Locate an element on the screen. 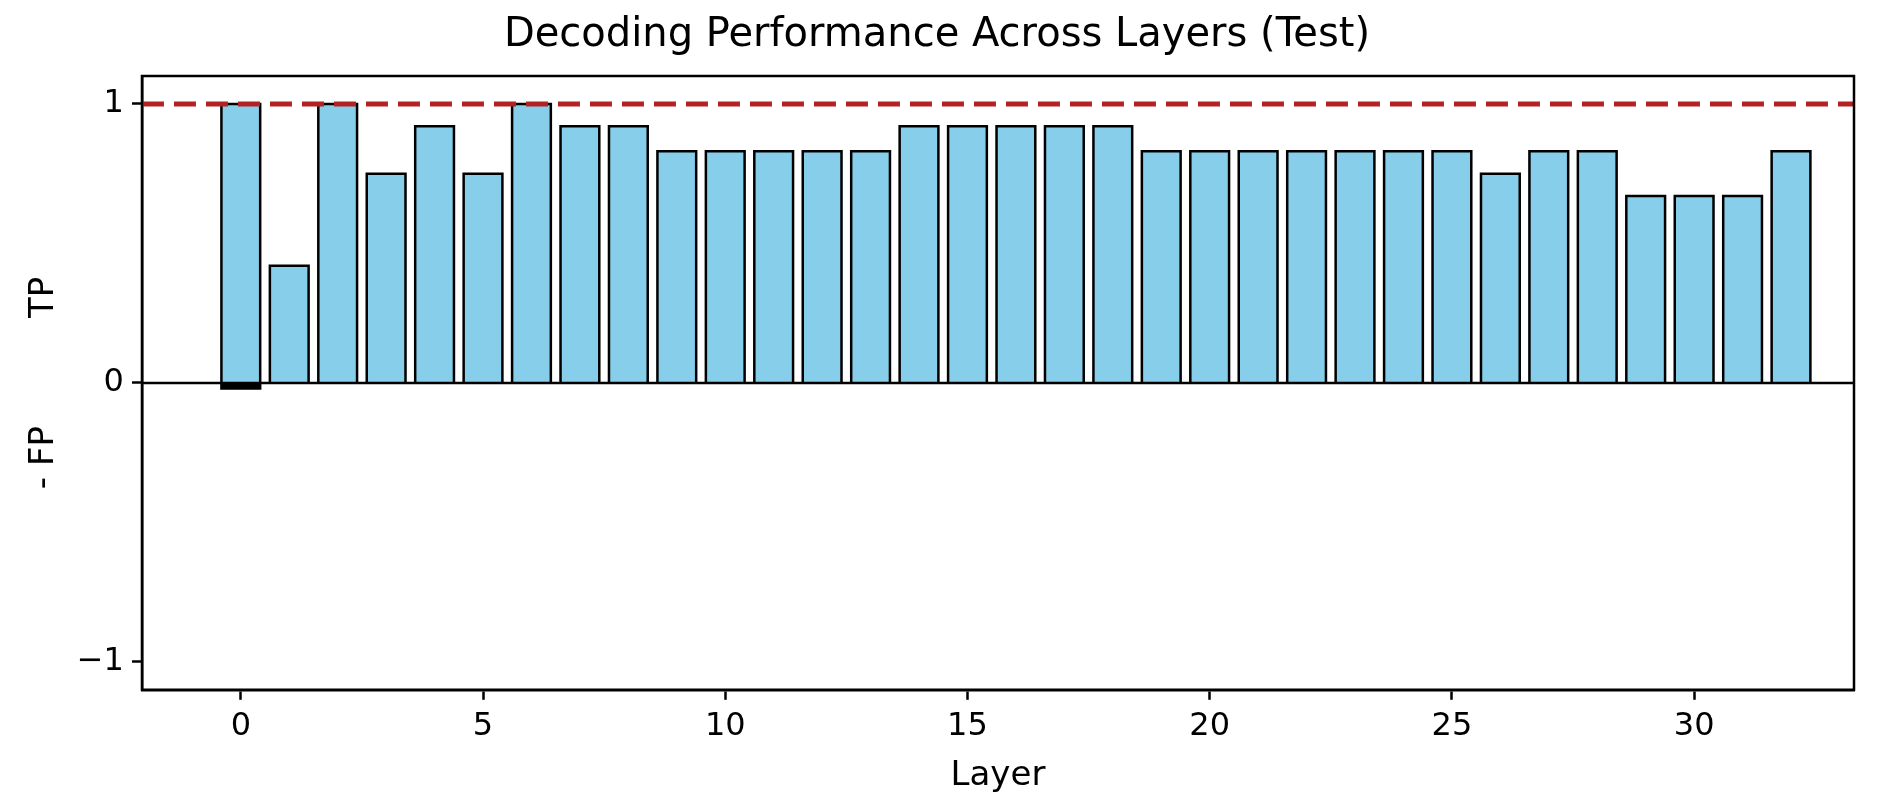  y-tick-label: −1 is located at coordinates (100, 659).